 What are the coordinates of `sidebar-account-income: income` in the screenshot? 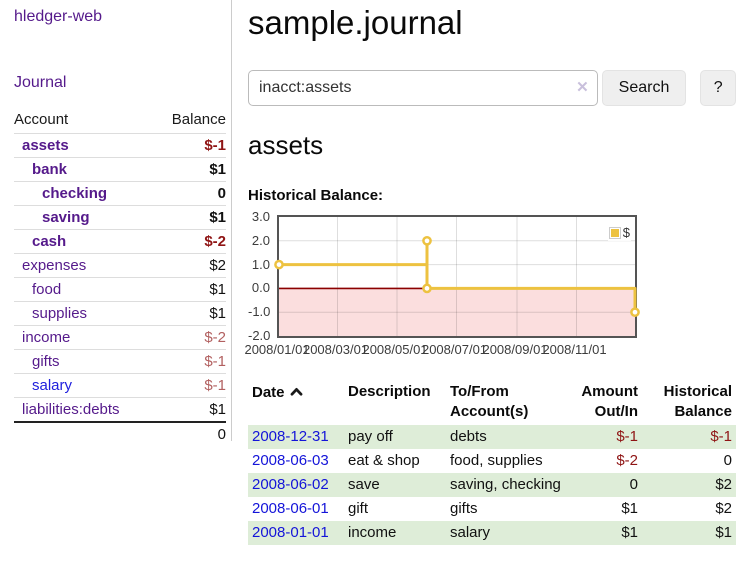 It's located at (46, 337).